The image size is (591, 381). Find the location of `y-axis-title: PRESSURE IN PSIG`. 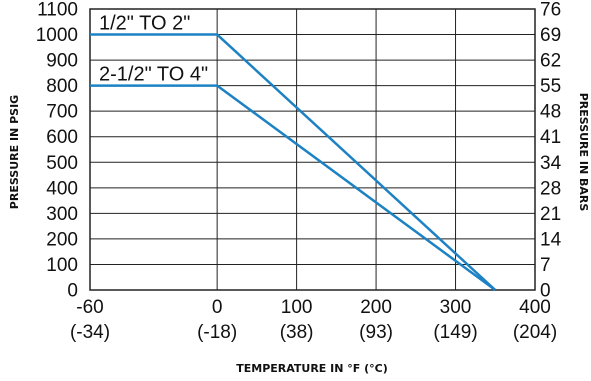

y-axis-title: PRESSURE IN PSIG is located at coordinates (14, 152).